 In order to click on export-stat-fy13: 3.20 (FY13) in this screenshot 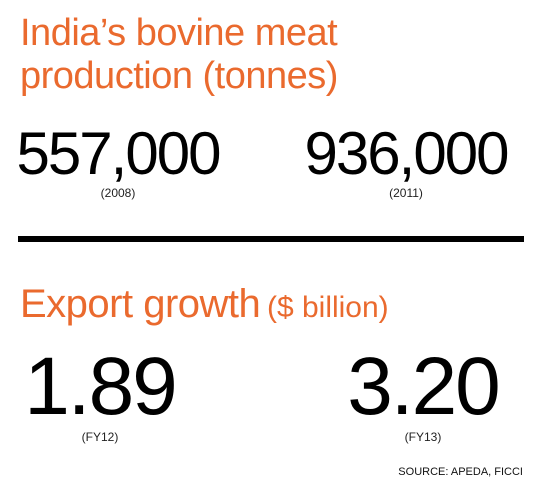, I will do `click(423, 393)`.